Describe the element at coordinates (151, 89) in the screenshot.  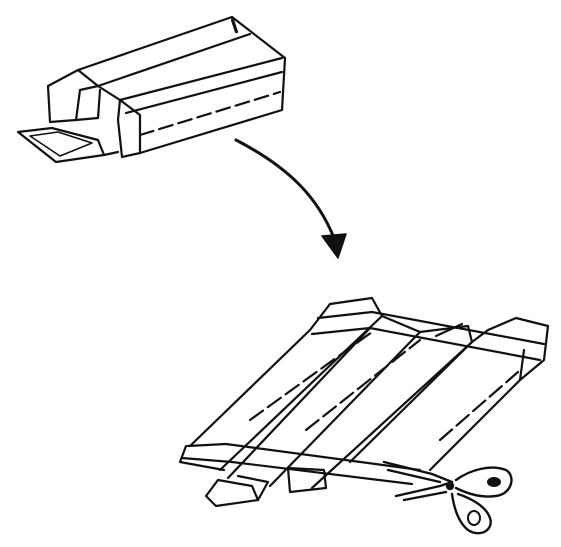
I see `opened-box-drawing` at that location.